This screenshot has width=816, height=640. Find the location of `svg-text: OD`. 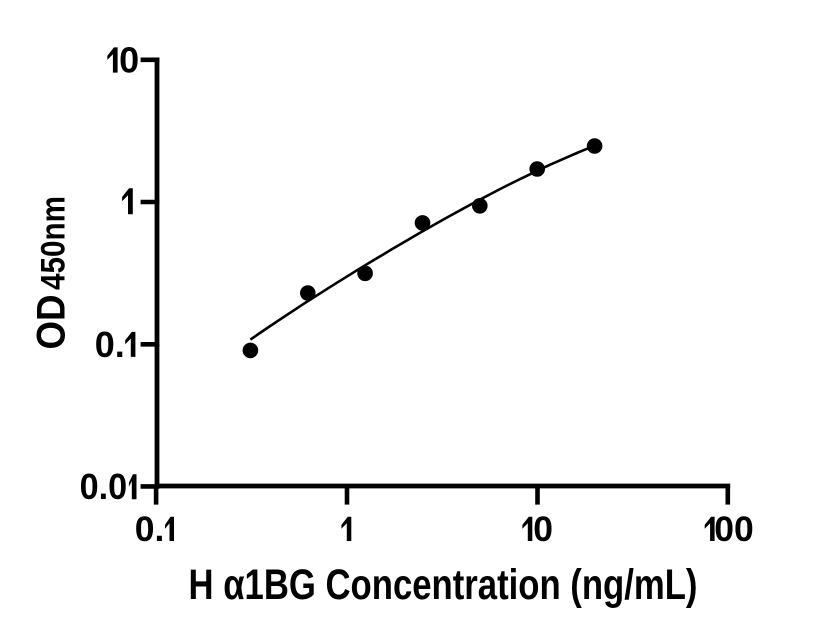

svg-text: OD is located at coordinates (51, 322).